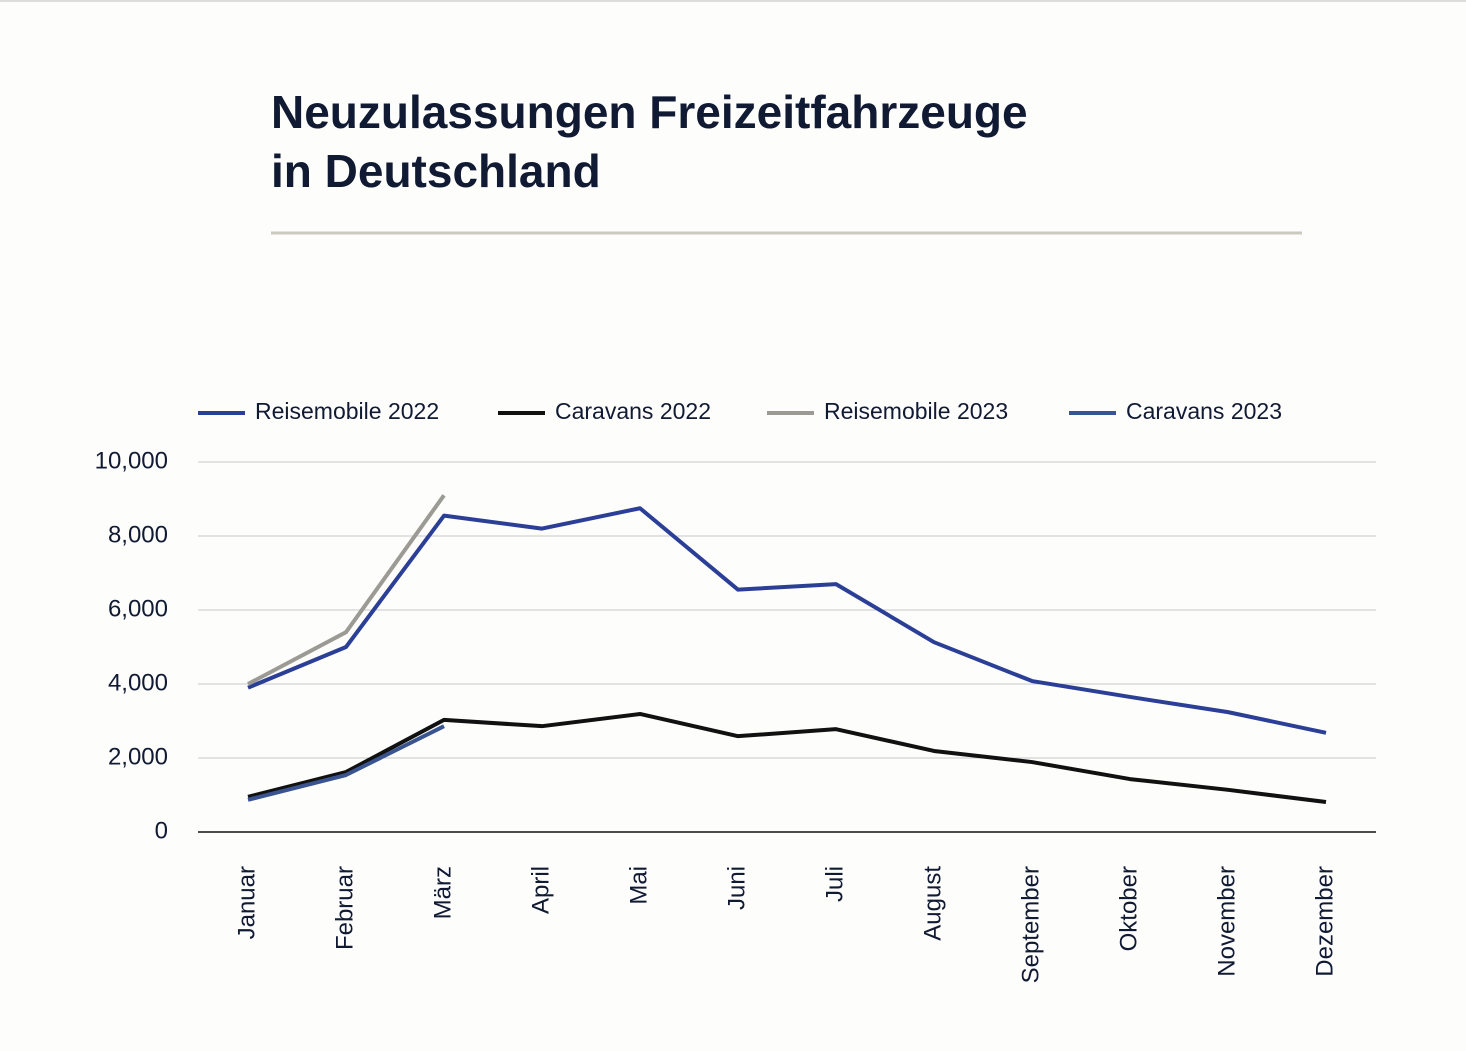 The image size is (1466, 1051). Describe the element at coordinates (138, 608) in the screenshot. I see `y-tick-label: 6,000` at that location.